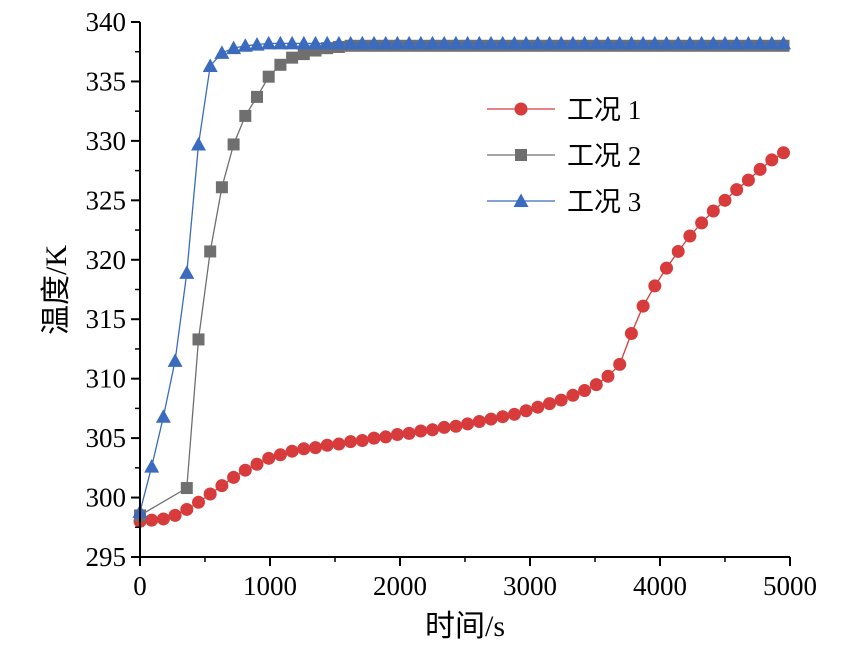  I want to click on legend-item: 工况 2, so click(564, 156).